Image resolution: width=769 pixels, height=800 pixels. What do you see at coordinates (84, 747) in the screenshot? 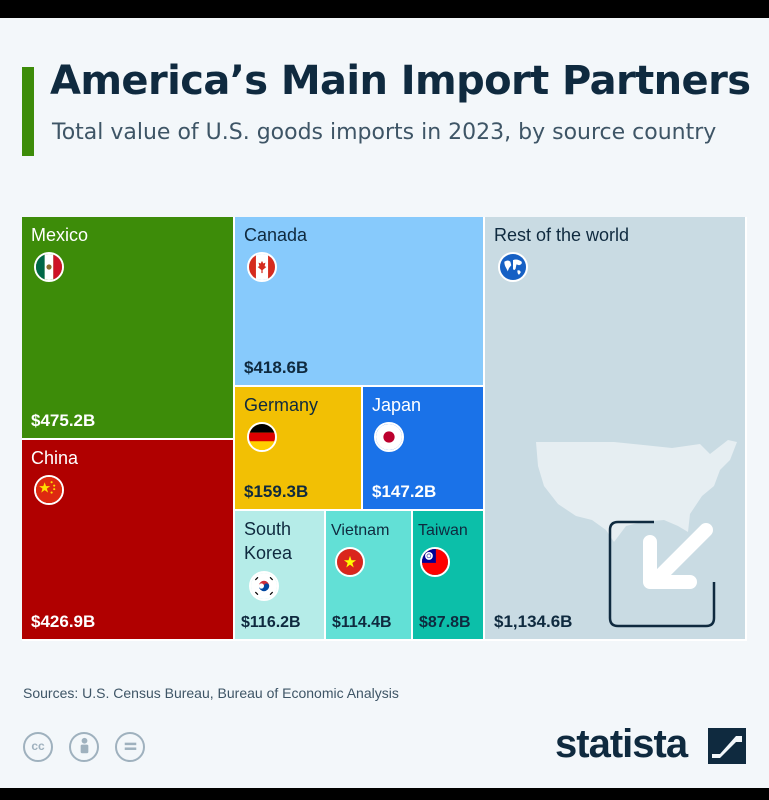
I see `attribution-icon` at bounding box center [84, 747].